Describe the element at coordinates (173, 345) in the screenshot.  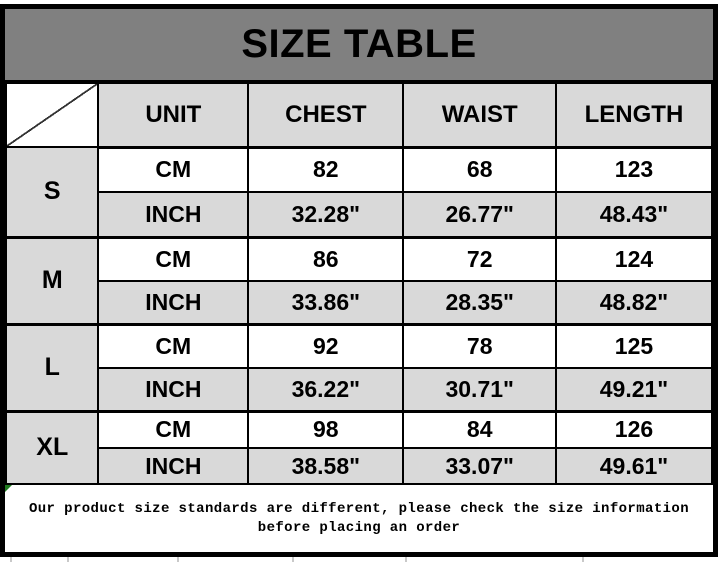
I see `unit-cm-label-l: CM` at that location.